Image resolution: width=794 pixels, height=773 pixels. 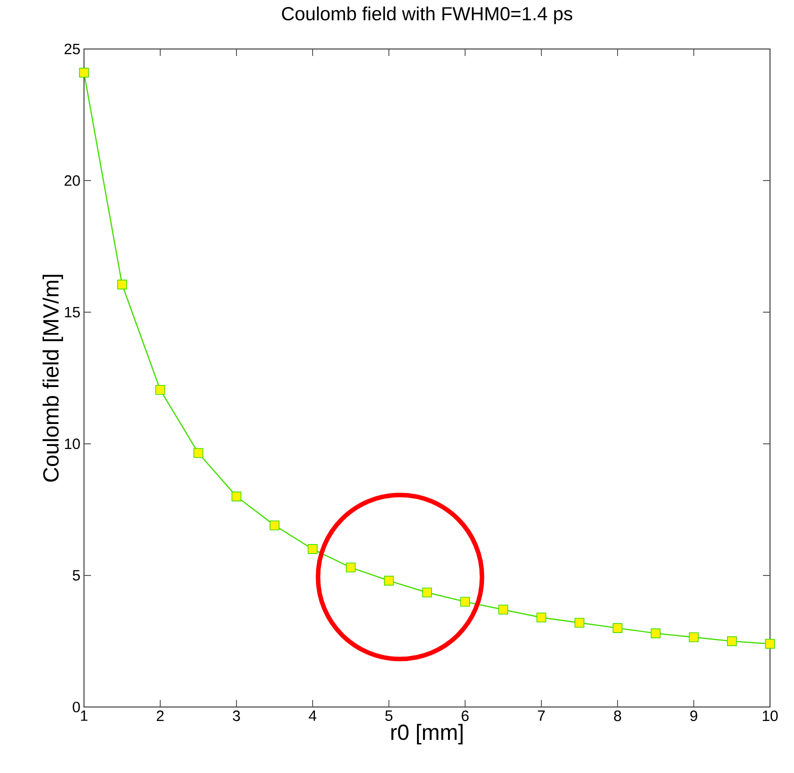 What do you see at coordinates (72, 180) in the screenshot?
I see `y-tick-label: 20` at bounding box center [72, 180].